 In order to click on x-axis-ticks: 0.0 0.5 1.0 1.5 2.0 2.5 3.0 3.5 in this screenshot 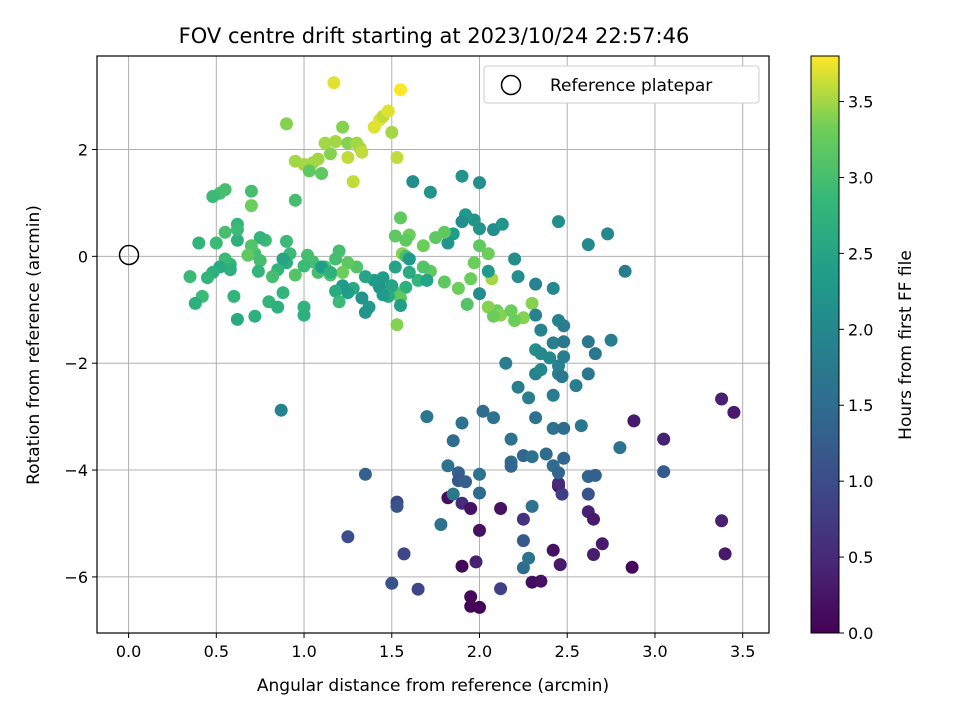, I will do `click(435, 647)`.